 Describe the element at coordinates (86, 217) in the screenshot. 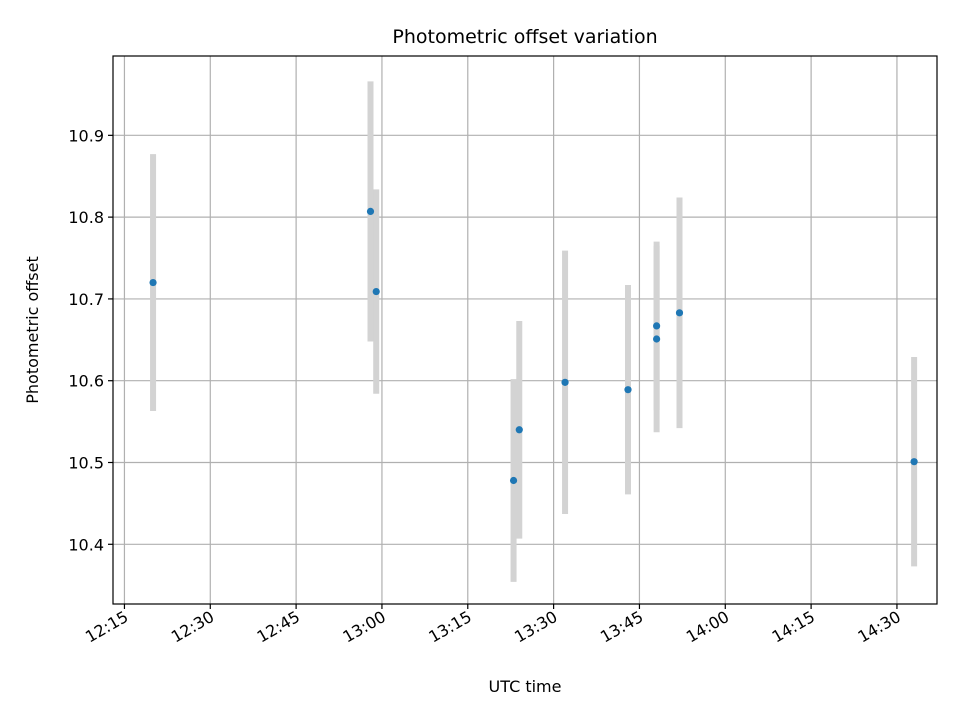

I see `y-tick-label: 10.8` at that location.